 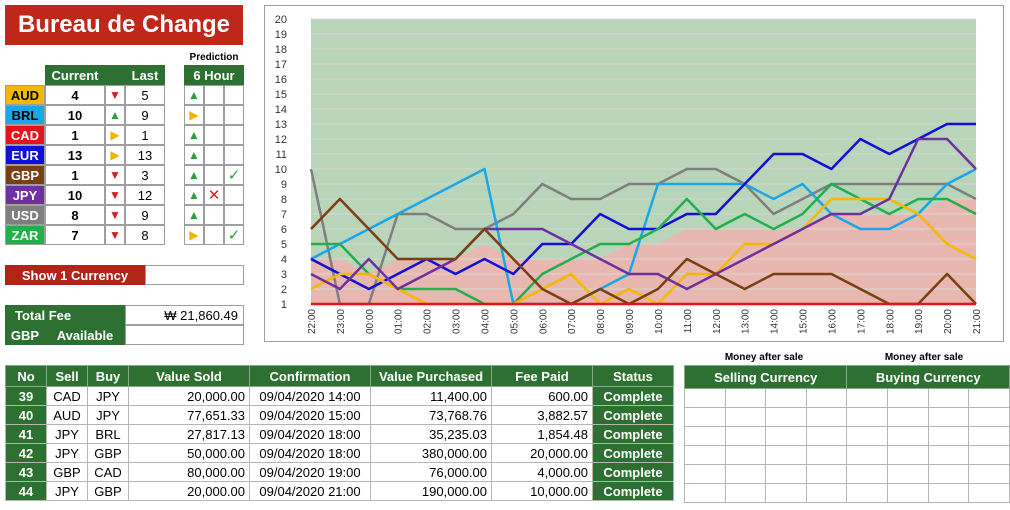 I want to click on table-cell-fee-paid: 10,000.00, so click(x=542, y=491).